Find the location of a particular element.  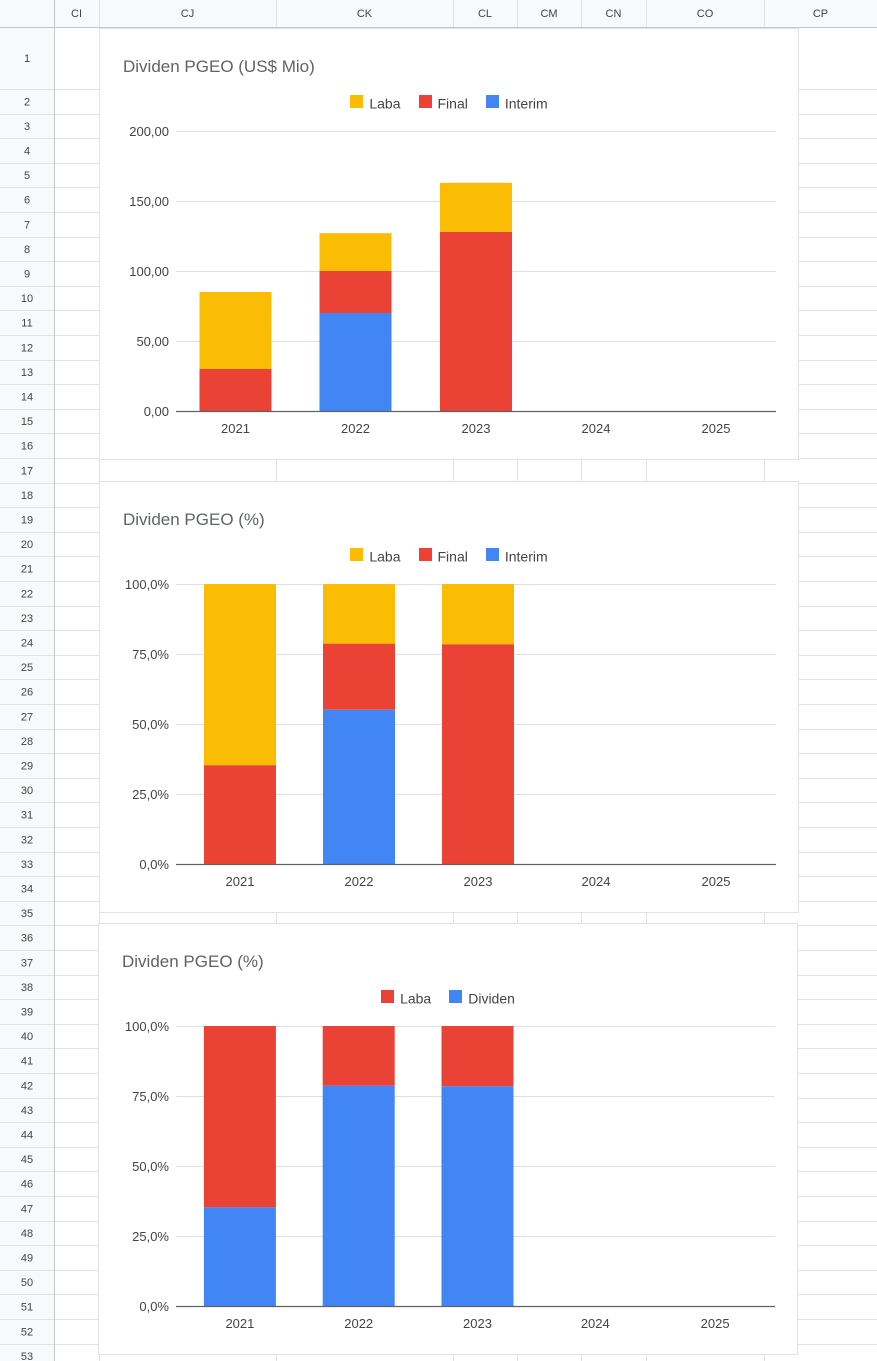

row-header-11: 11 is located at coordinates (26, 324).